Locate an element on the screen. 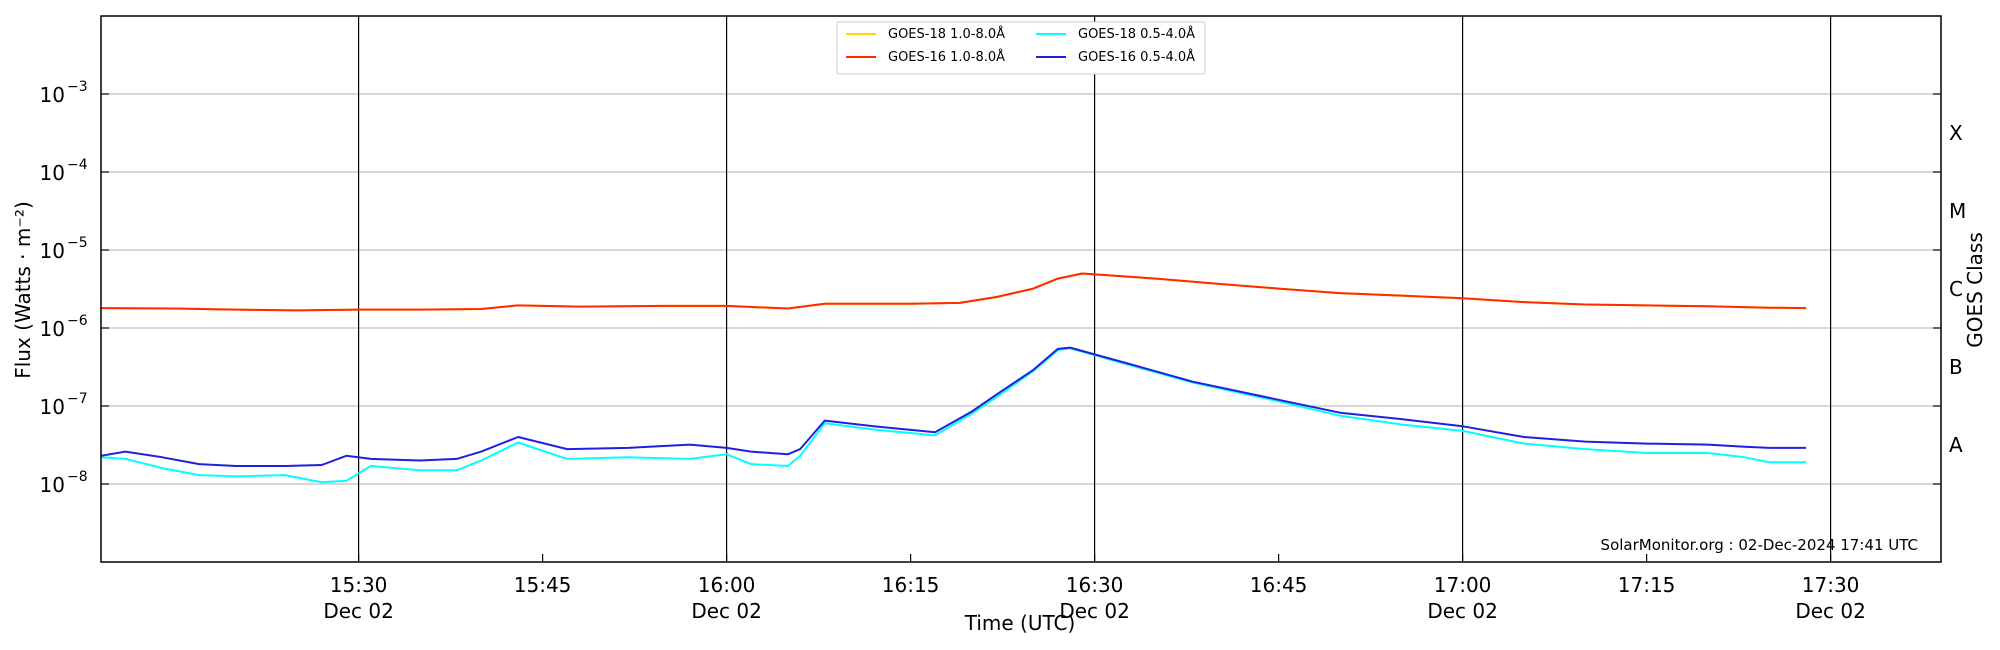 The height and width of the screenshot is (650, 2000). series-line is located at coordinates (953, 292).